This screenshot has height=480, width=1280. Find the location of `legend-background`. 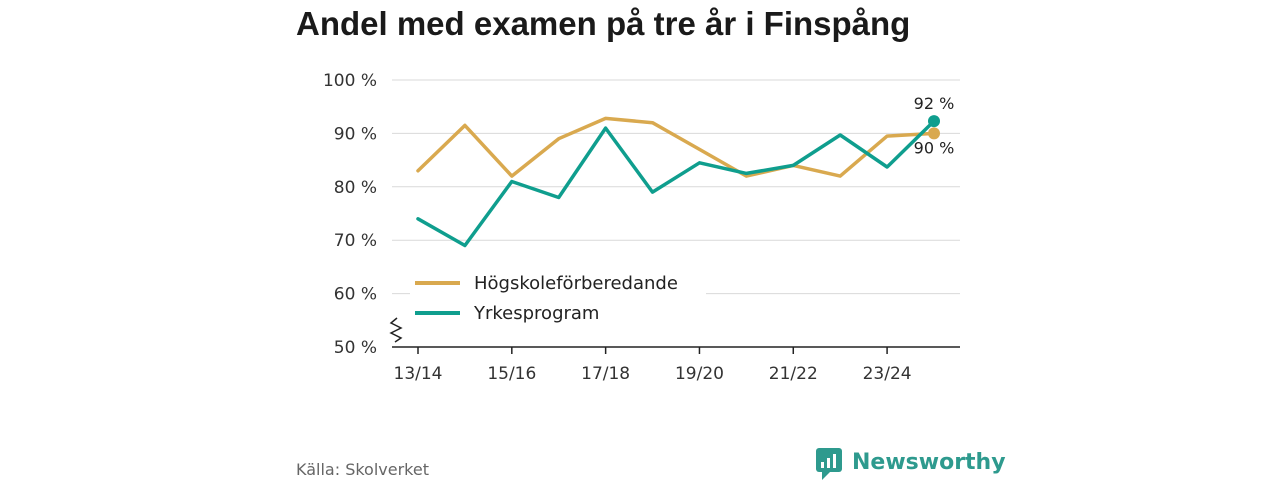

legend-background is located at coordinates (558, 301).